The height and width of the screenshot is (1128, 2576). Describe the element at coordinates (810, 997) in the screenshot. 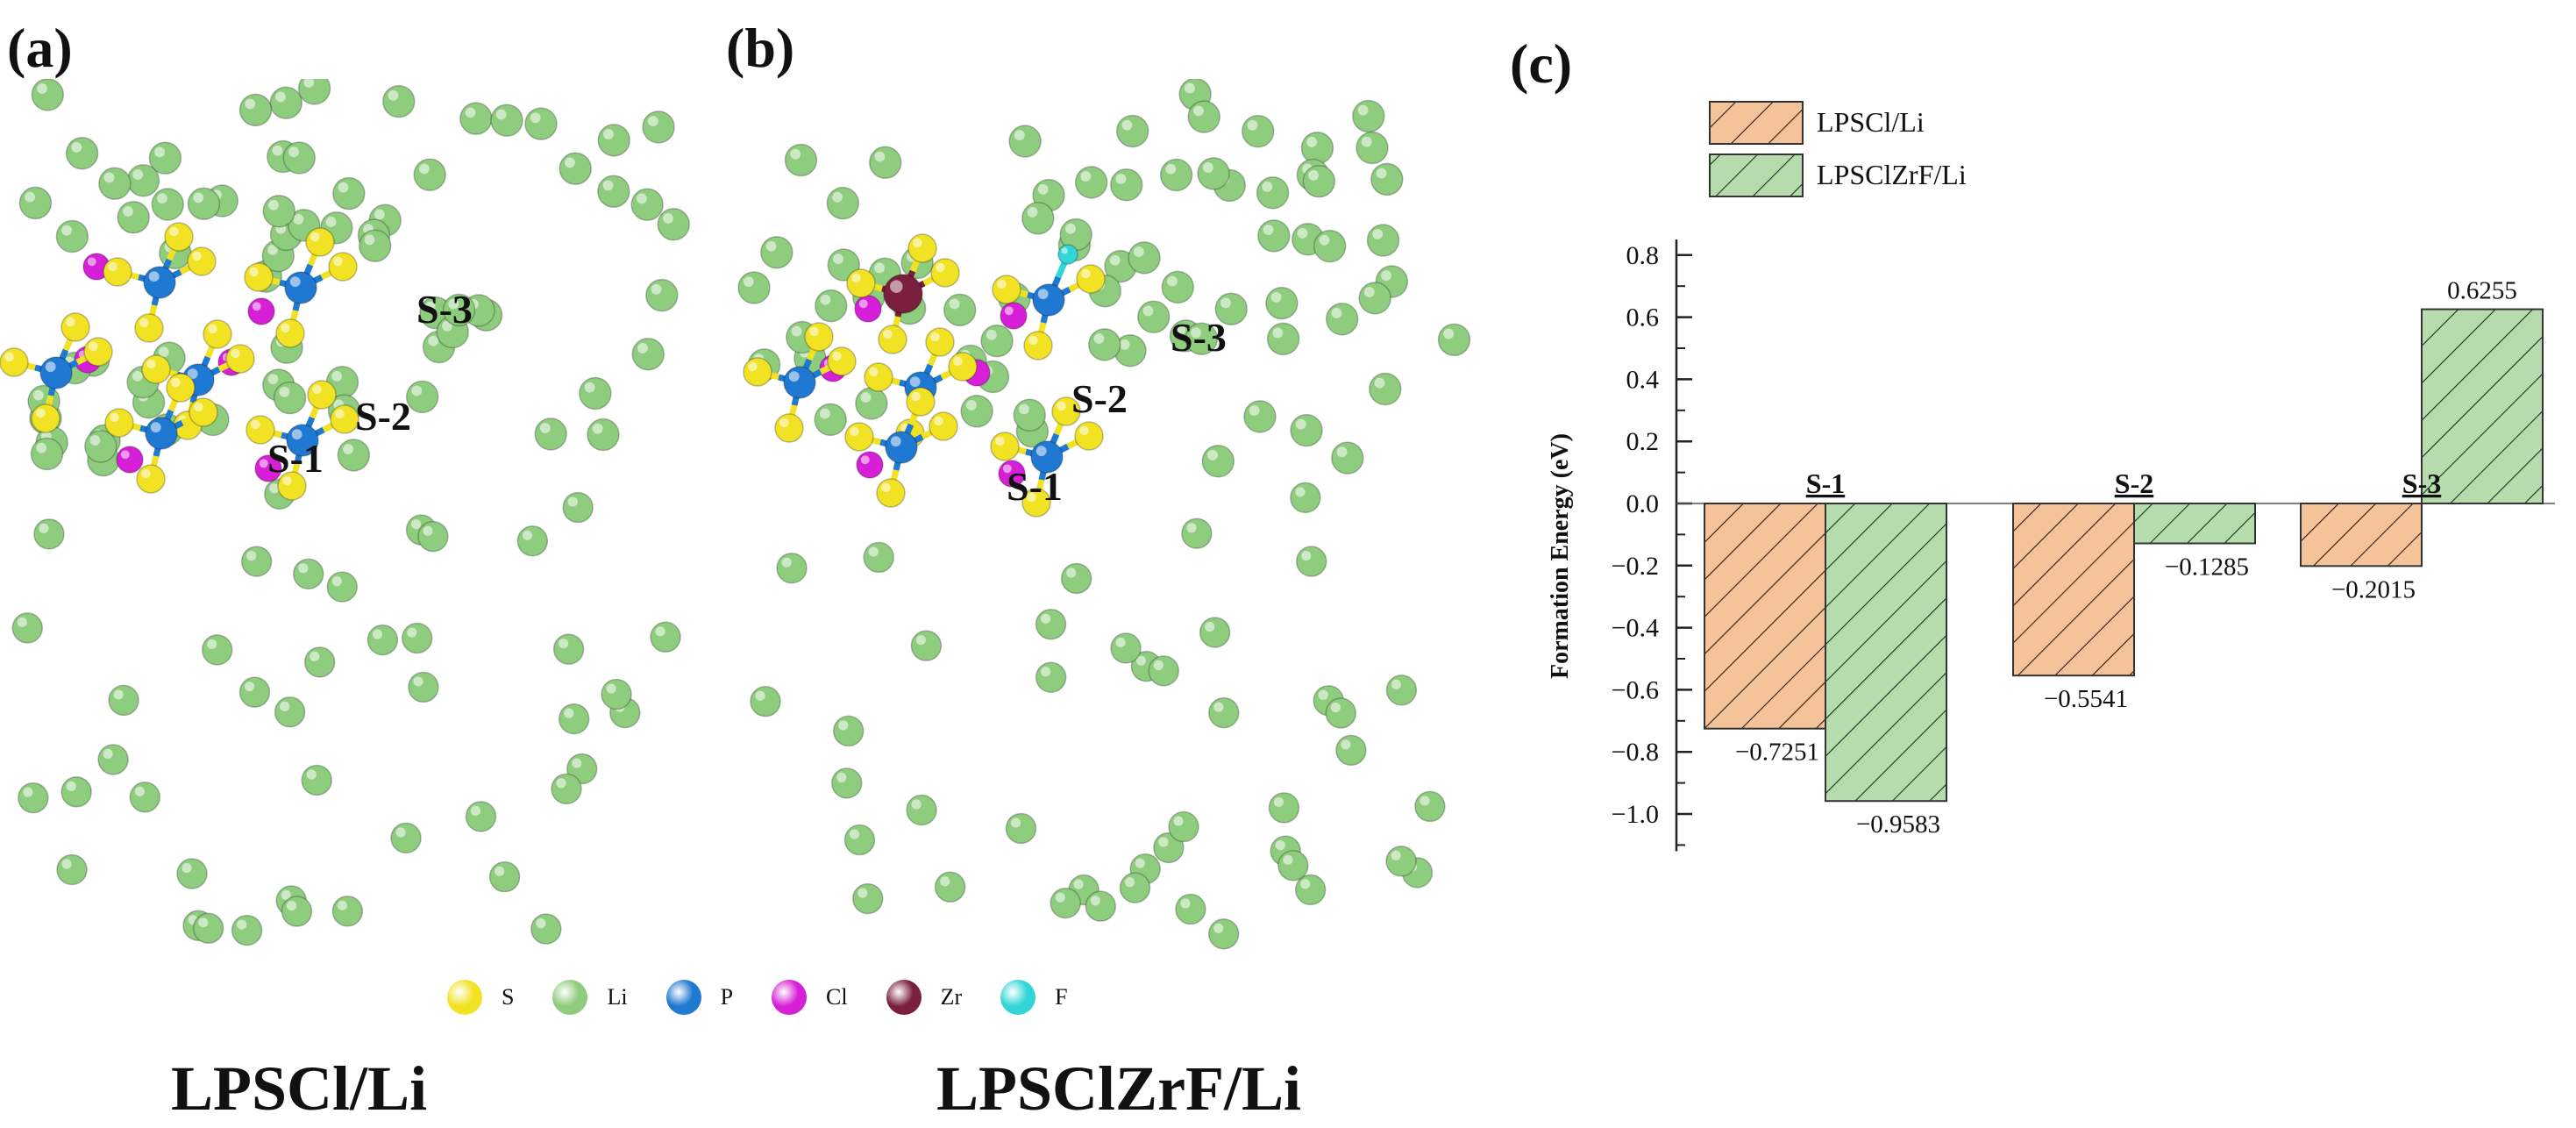

I see `atom-legend-item: Cl` at that location.